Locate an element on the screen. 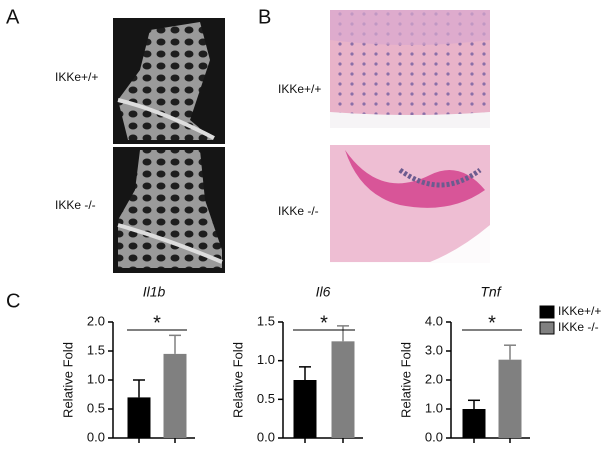 The image size is (611, 452). panel-label: C is located at coordinates (13, 301).